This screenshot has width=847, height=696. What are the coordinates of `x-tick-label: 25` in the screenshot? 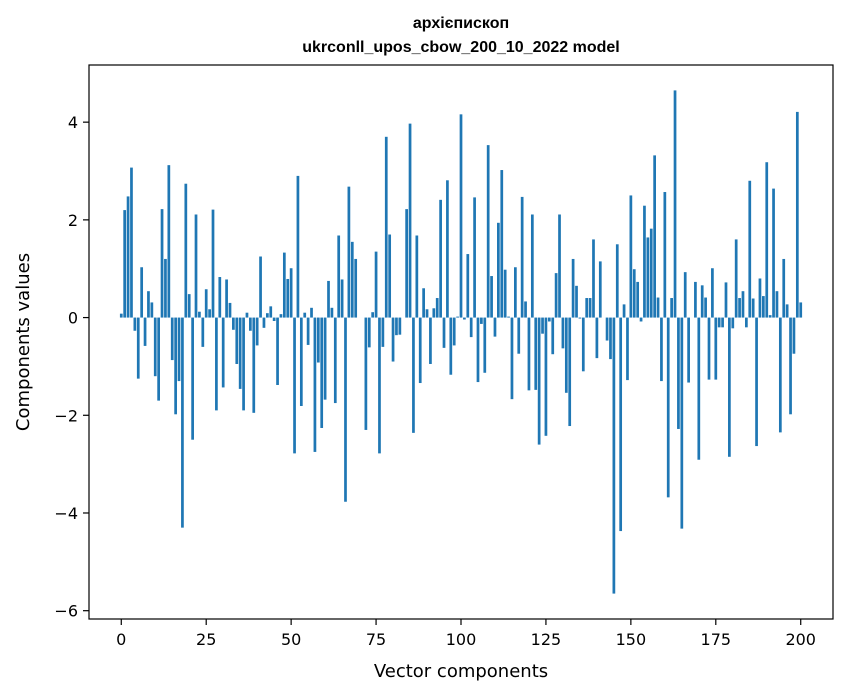 It's located at (206, 639).